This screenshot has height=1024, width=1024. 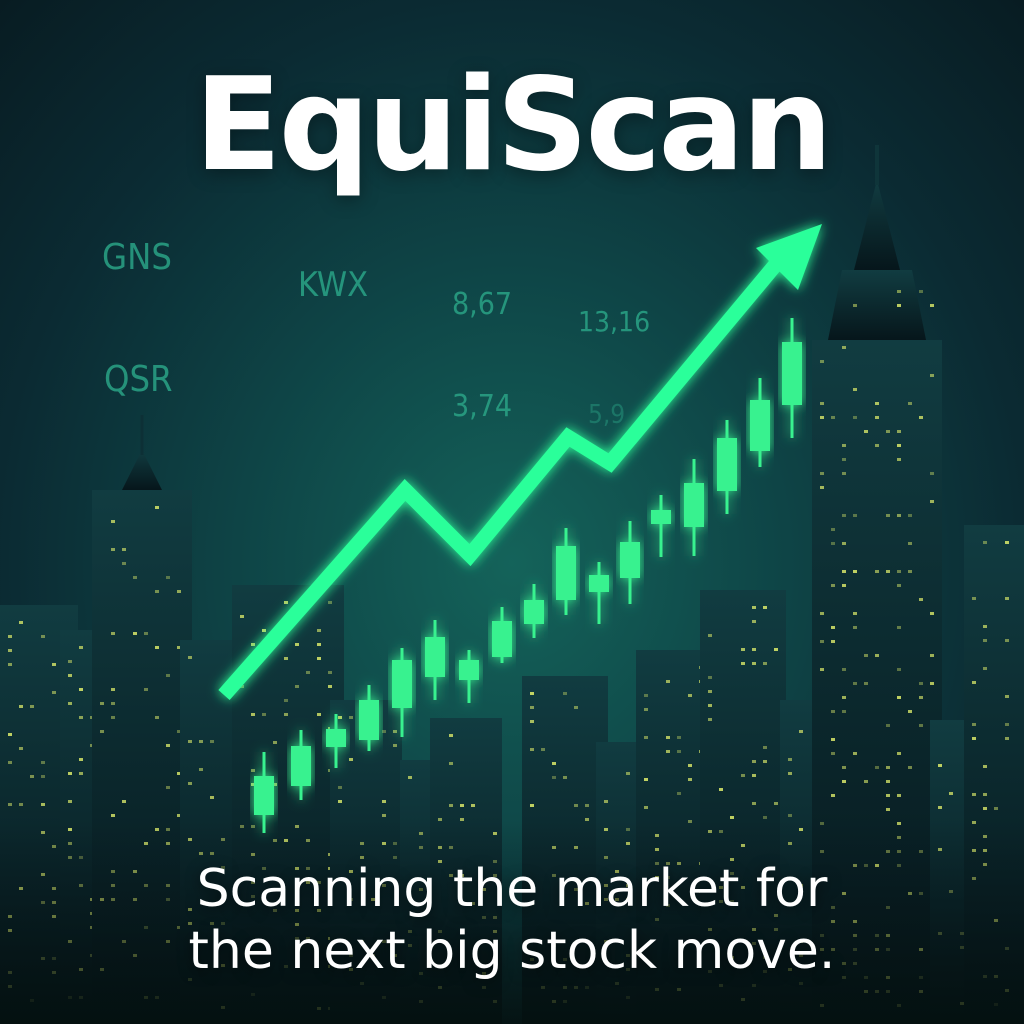 What do you see at coordinates (614, 321) in the screenshot?
I see `ticker-value: 13,16` at bounding box center [614, 321].